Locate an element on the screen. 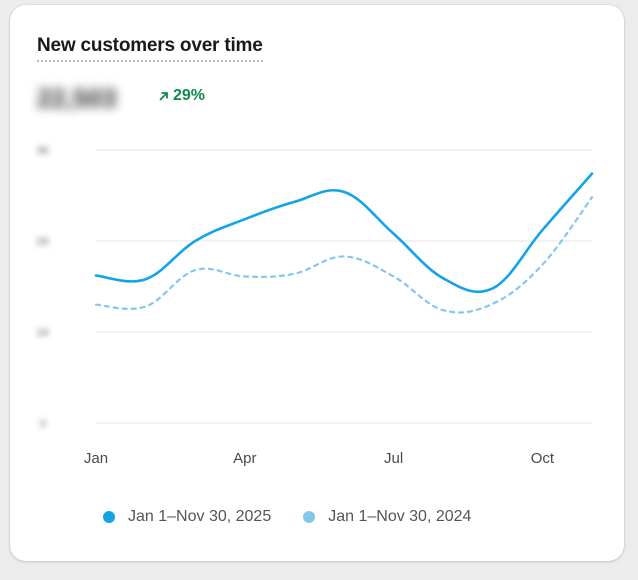  y-tick-label: 0 is located at coordinates (43, 424).